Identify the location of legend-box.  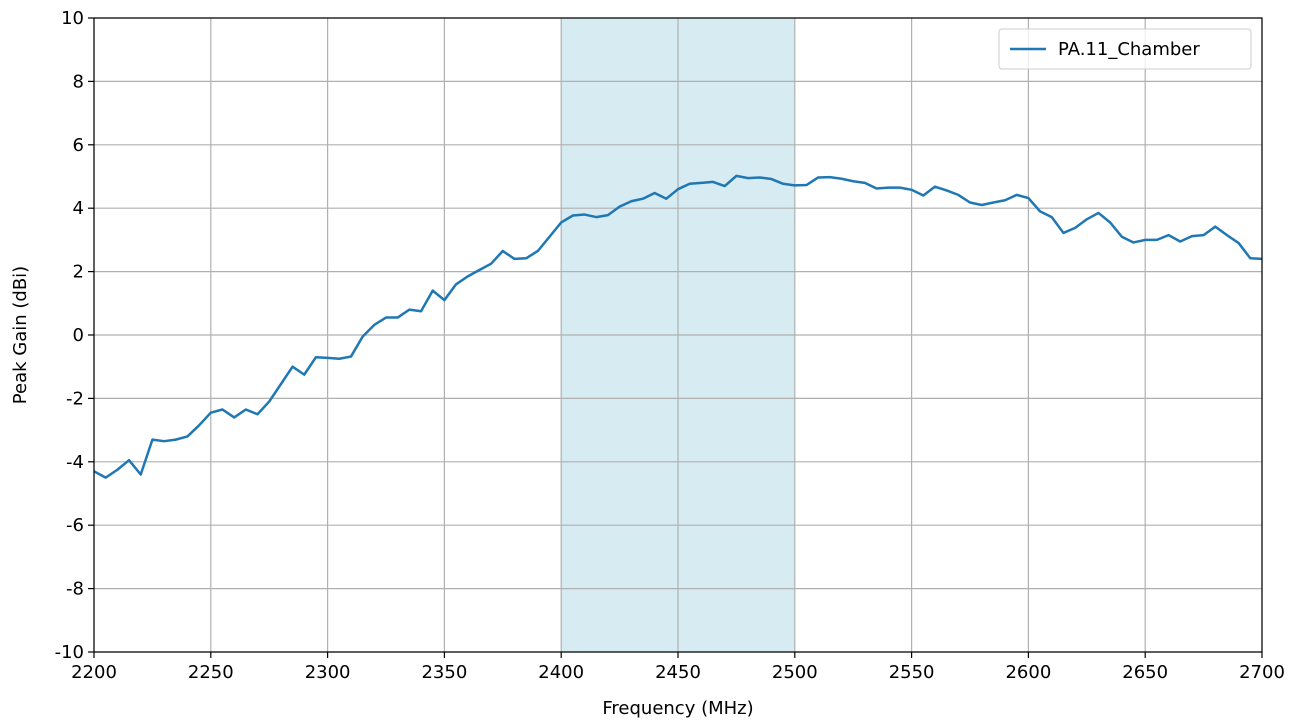
(1125, 49).